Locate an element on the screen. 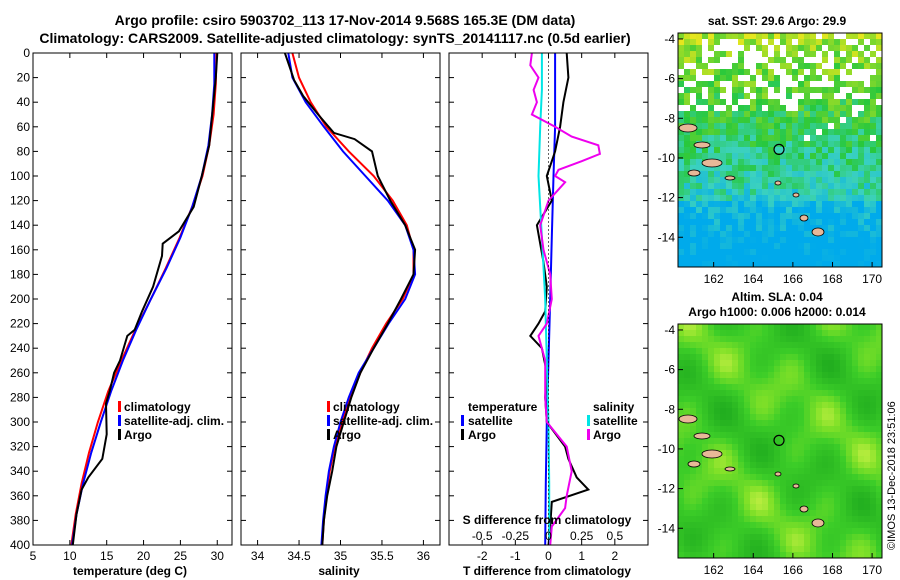 Image resolution: width=900 pixels, height=580 pixels. legend-swatch-satellite is located at coordinates (328, 420).